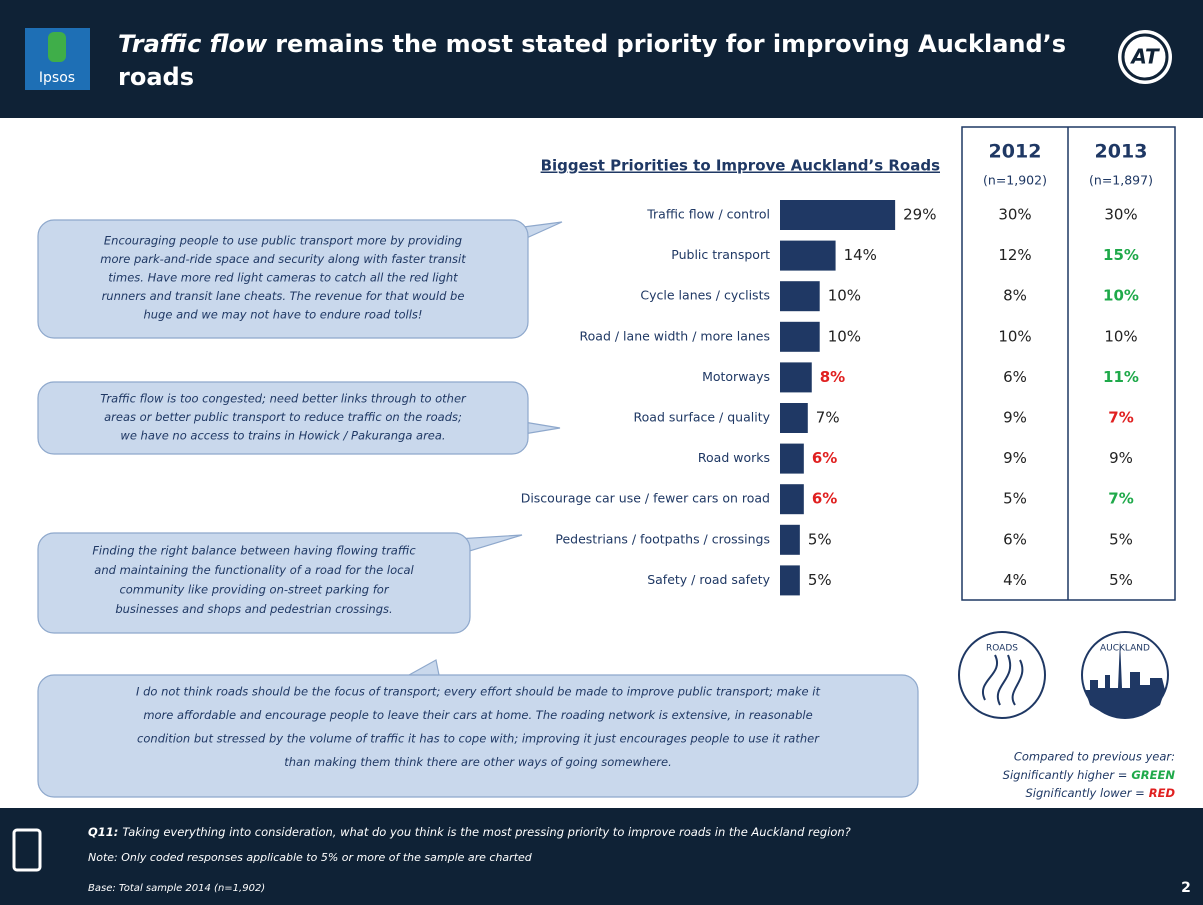 Image resolution: width=1203 pixels, height=905 pixels. Describe the element at coordinates (1121, 377) in the screenshot. I see `table-cell: 11%` at that location.